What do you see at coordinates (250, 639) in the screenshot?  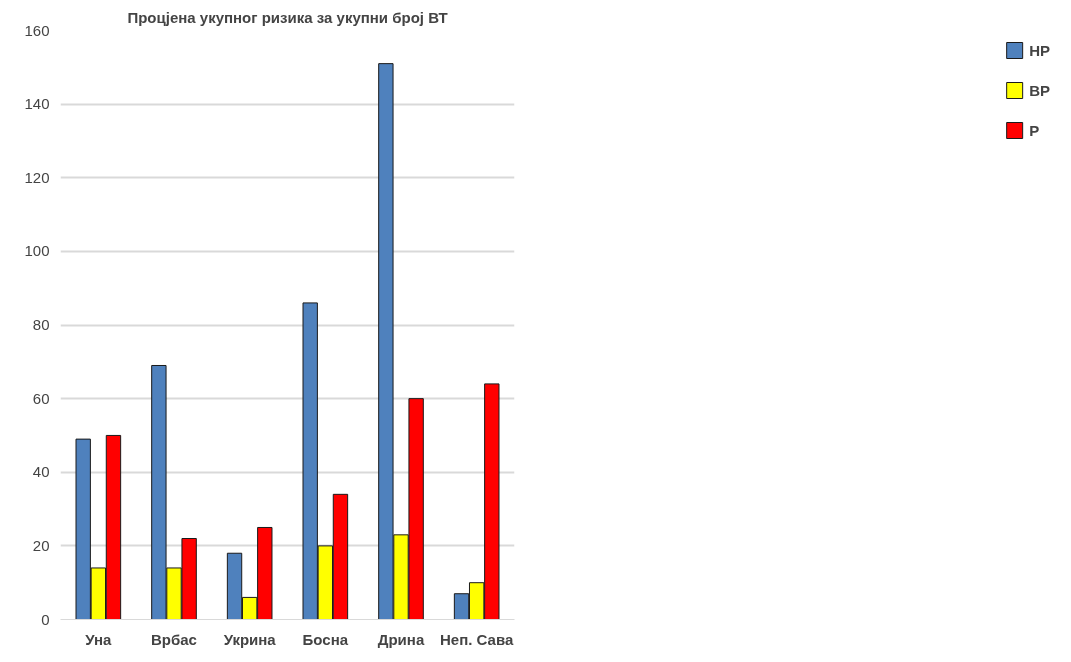 I see `x-tick-label: Укрина` at bounding box center [250, 639].